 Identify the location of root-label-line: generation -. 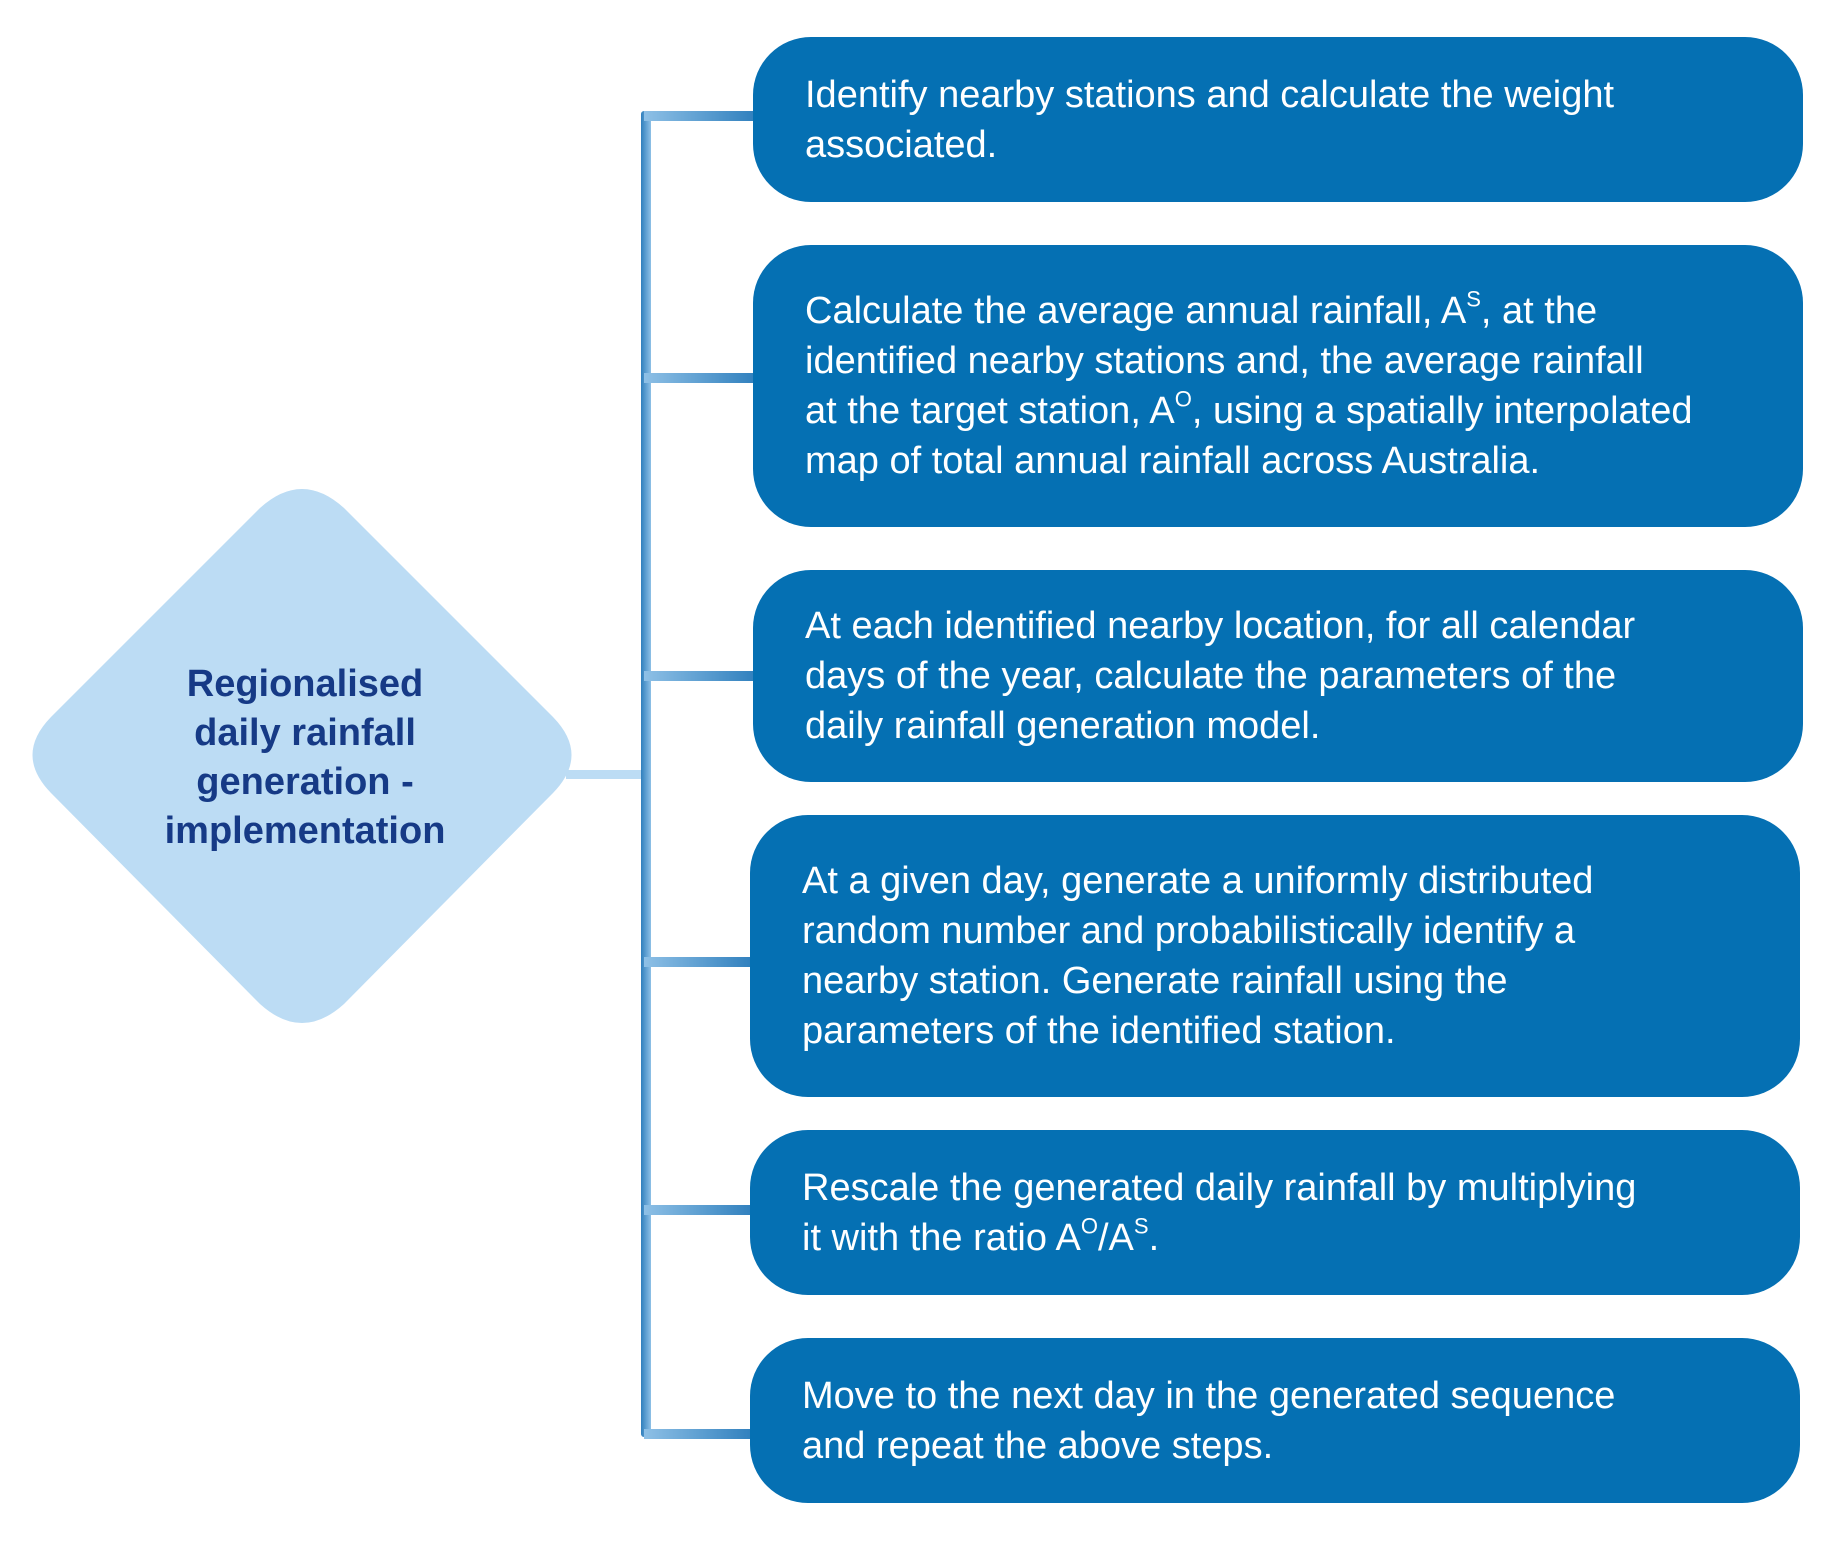
(305, 782).